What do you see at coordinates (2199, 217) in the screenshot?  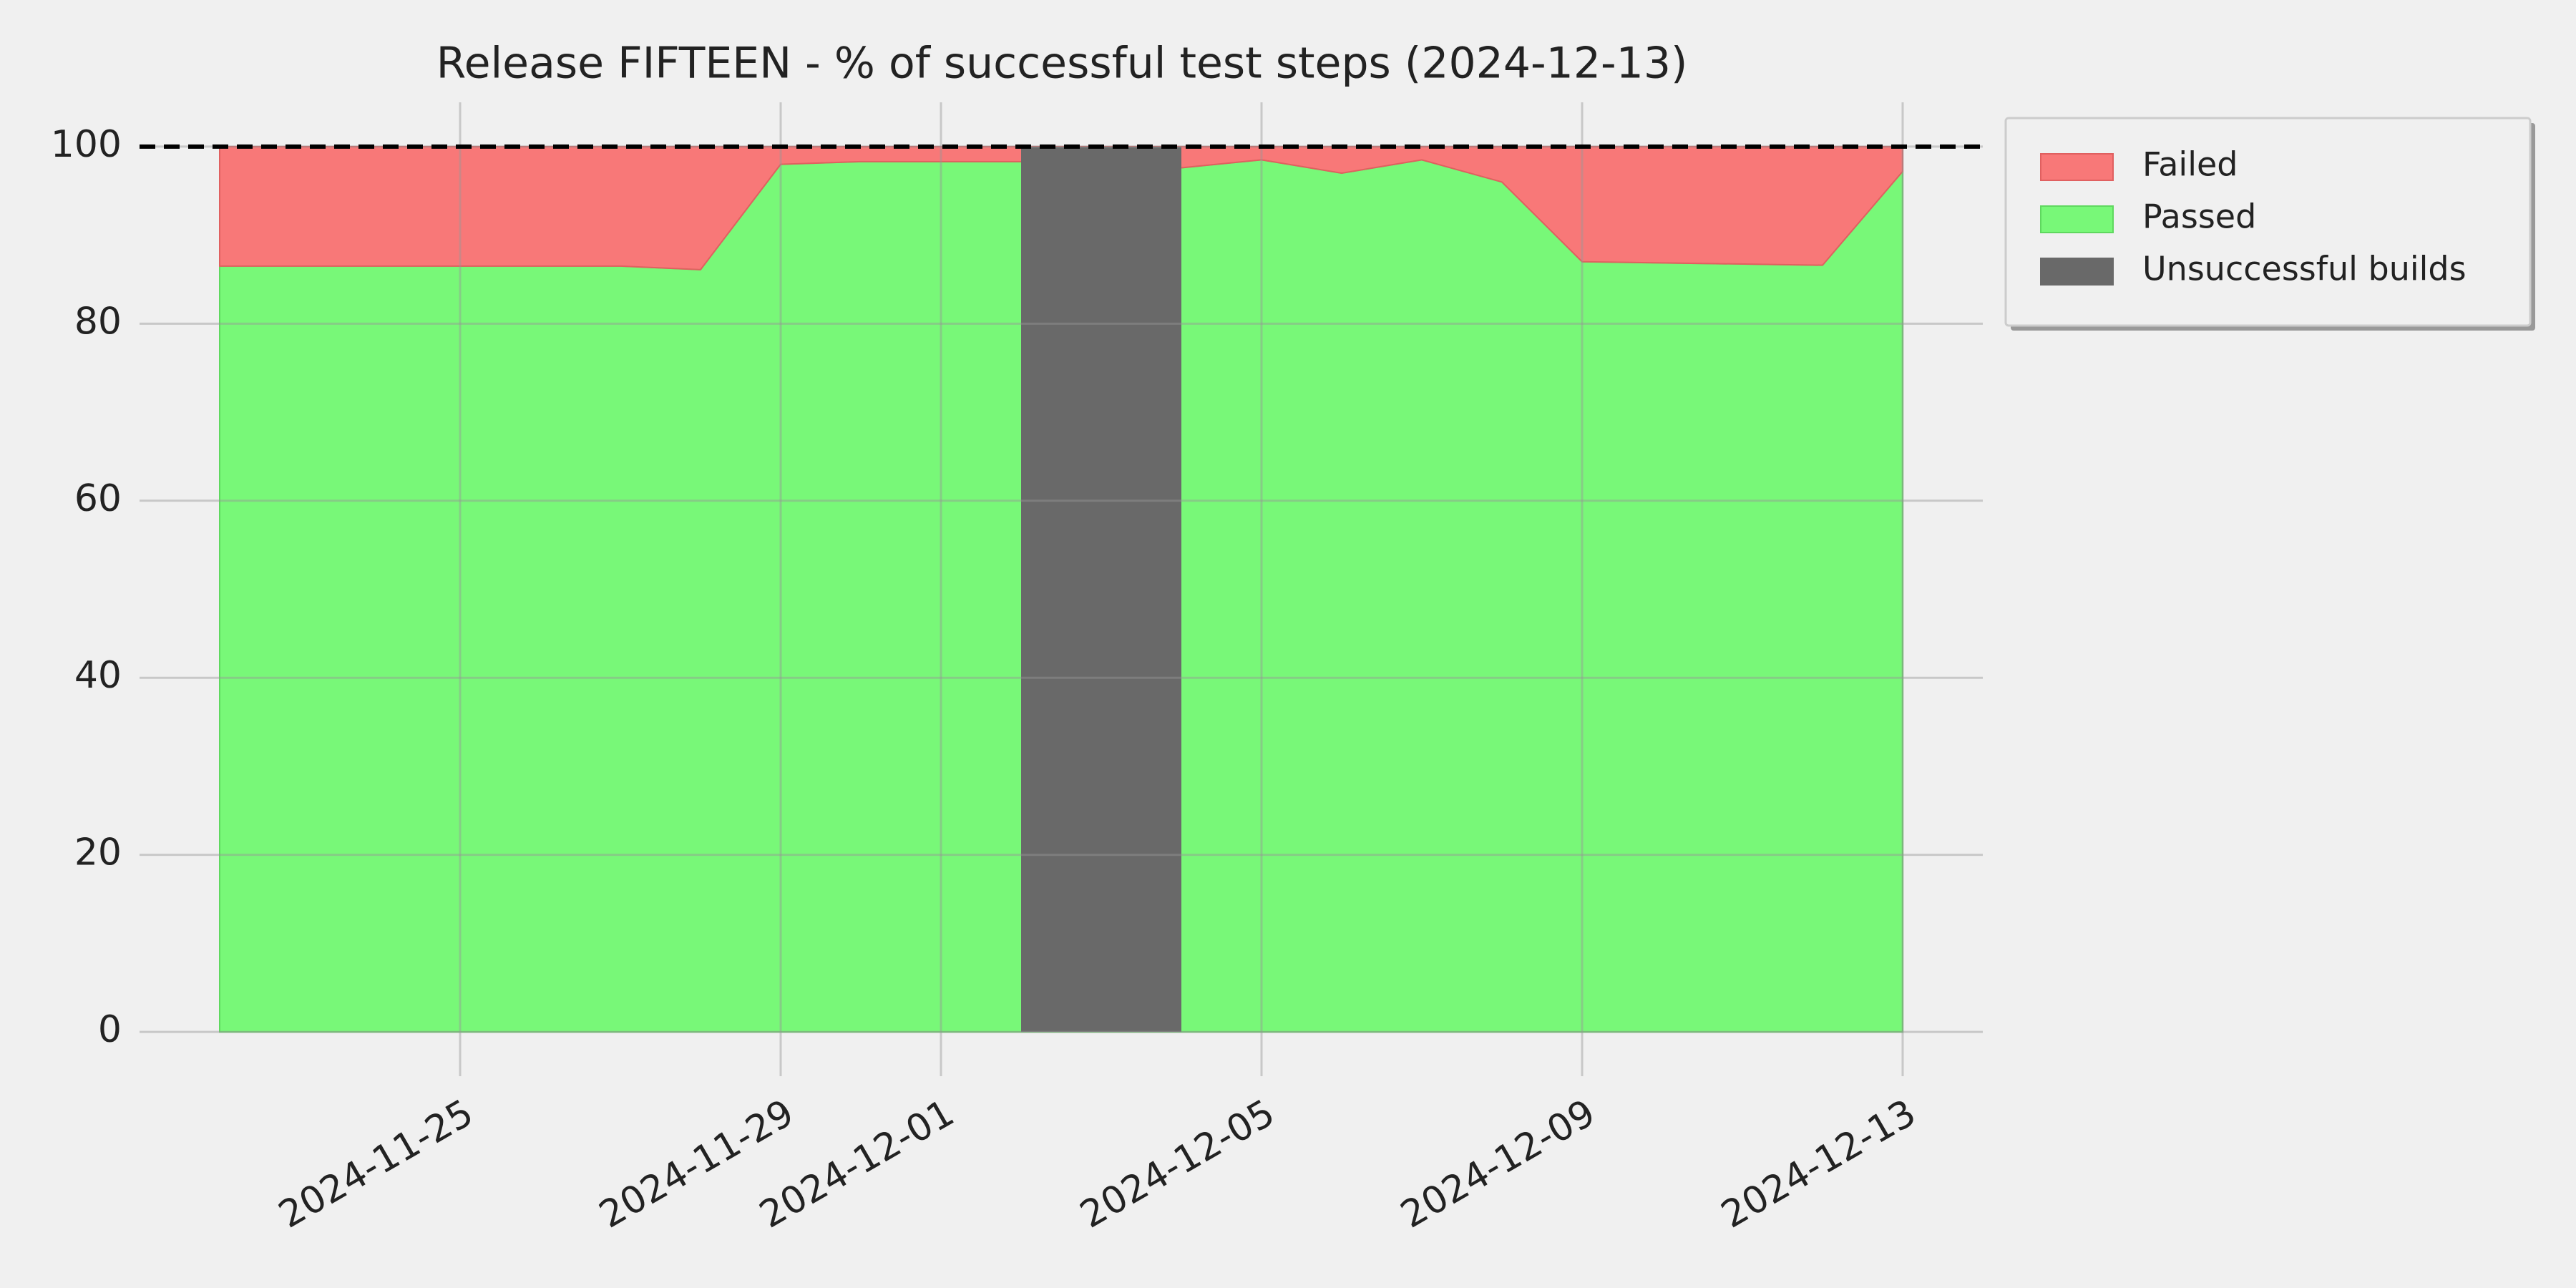 I see `legend-label: Passed` at bounding box center [2199, 217].